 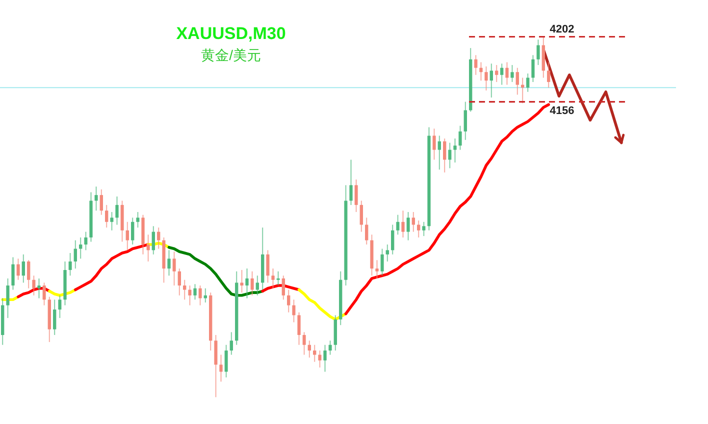 I want to click on text: XAUUSD,M30, so click(x=231, y=33).